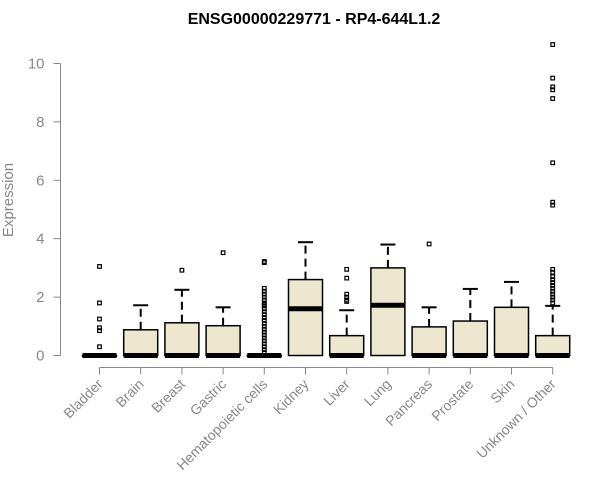 This screenshot has height=500, width=600. What do you see at coordinates (291, 397) in the screenshot?
I see `x-tick-label: Kidney` at bounding box center [291, 397].